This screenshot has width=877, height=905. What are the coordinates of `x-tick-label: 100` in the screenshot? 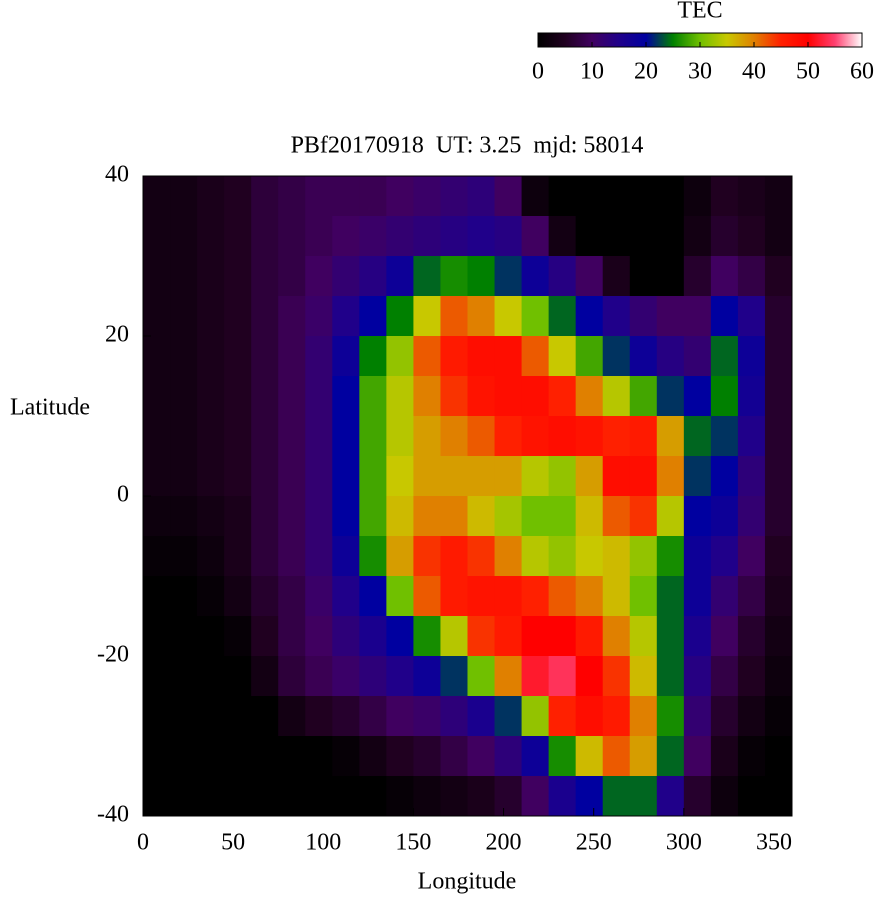 It's located at (323, 843).